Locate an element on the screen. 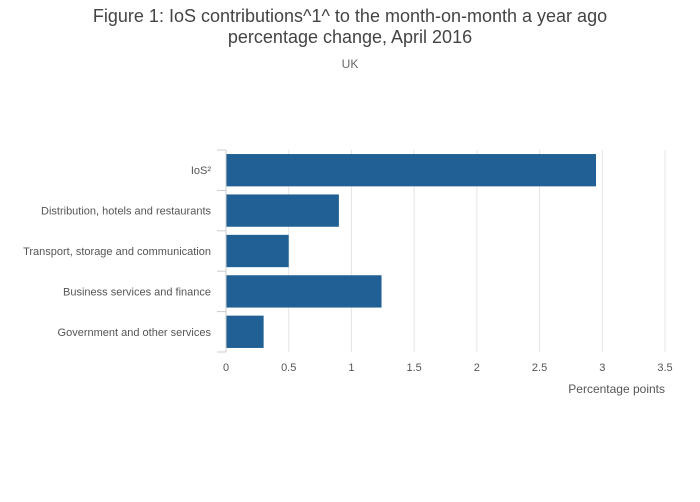 The image size is (700, 502). category-label: Business services and finance is located at coordinates (137, 292).